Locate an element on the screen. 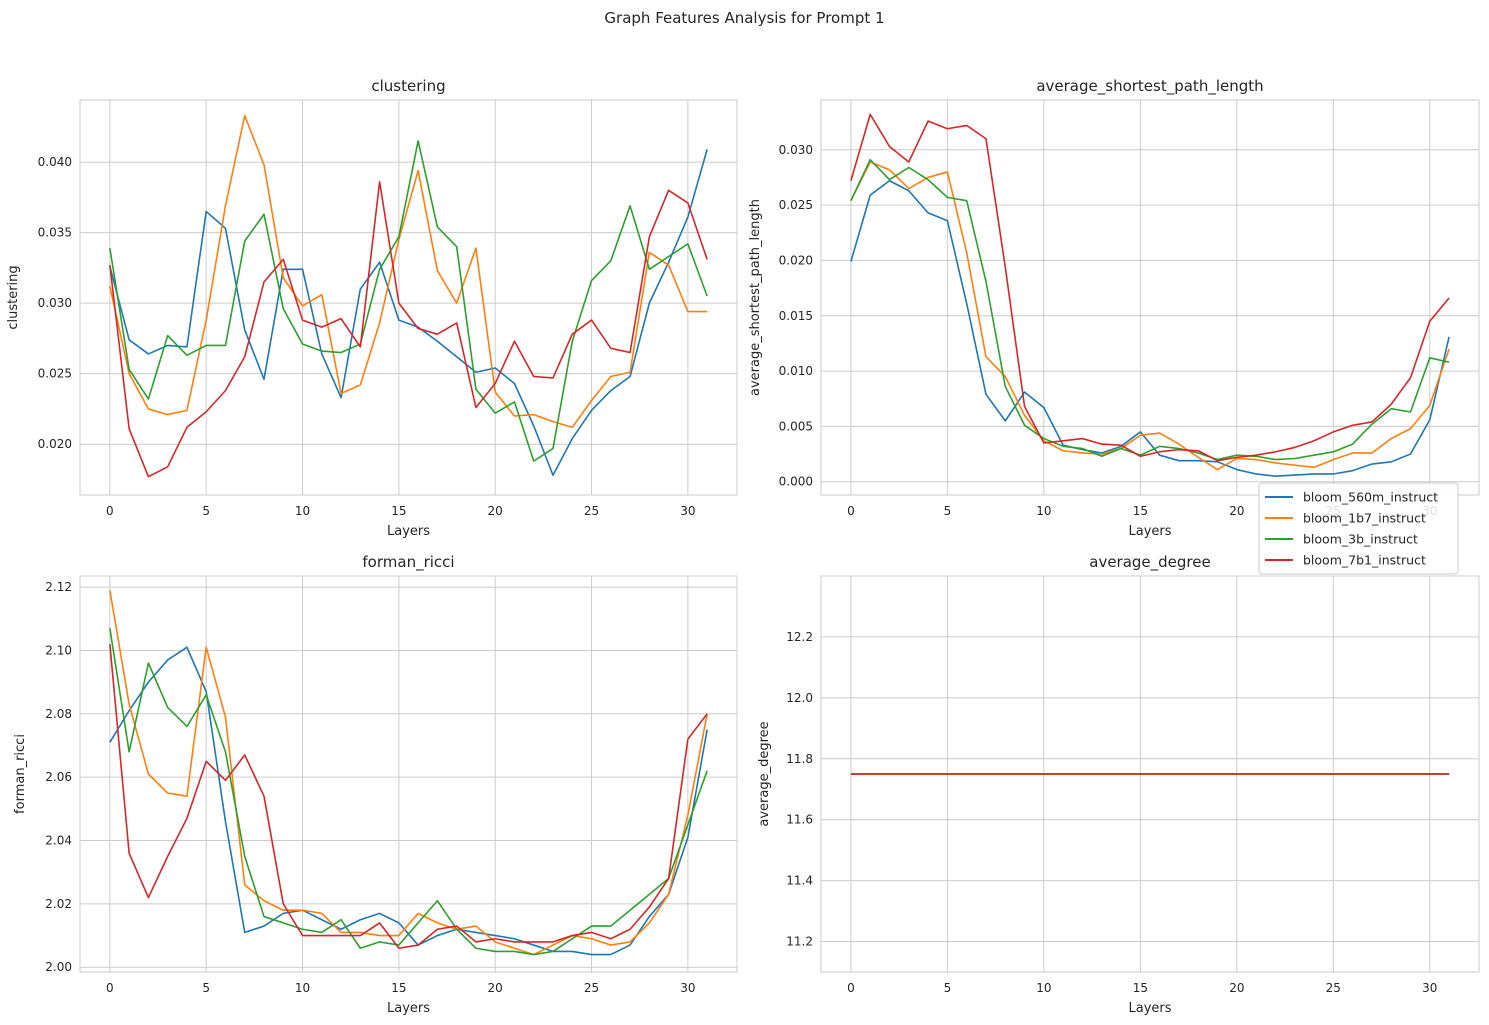 Image resolution: width=1489 pixels, height=1025 pixels. y-tick-label: 0.000 is located at coordinates (796, 482).